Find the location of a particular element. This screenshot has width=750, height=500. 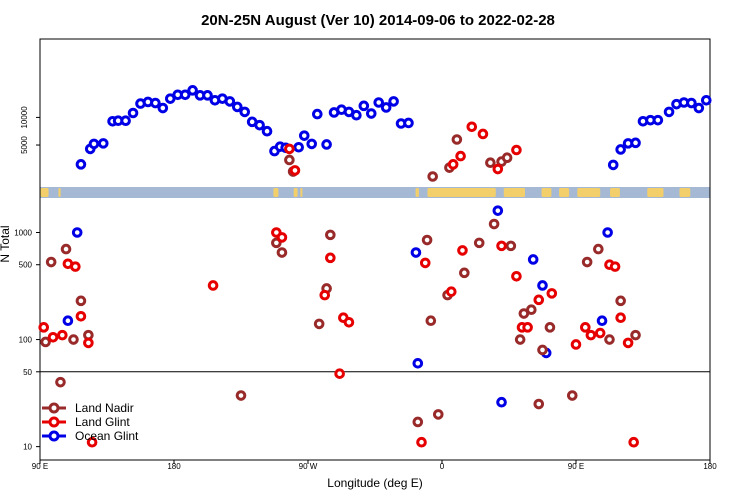

legend-marker-land-nadir is located at coordinates (54, 408).